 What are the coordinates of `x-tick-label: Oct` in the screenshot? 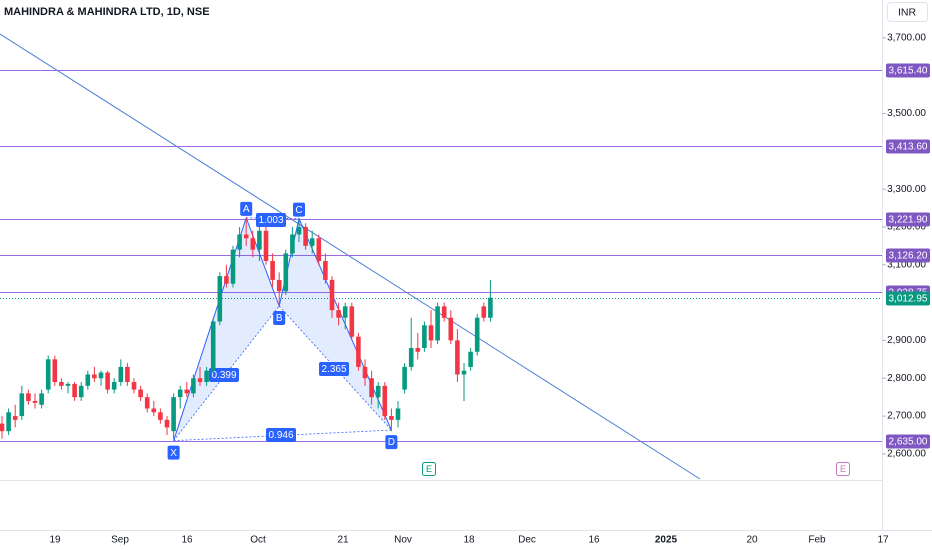 It's located at (258, 540).